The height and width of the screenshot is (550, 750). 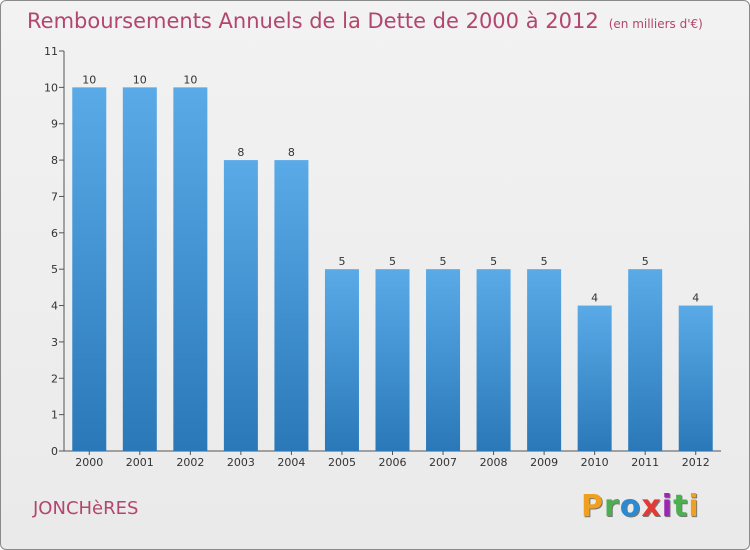 What do you see at coordinates (54, 124) in the screenshot?
I see `y-tick-label: 9` at bounding box center [54, 124].